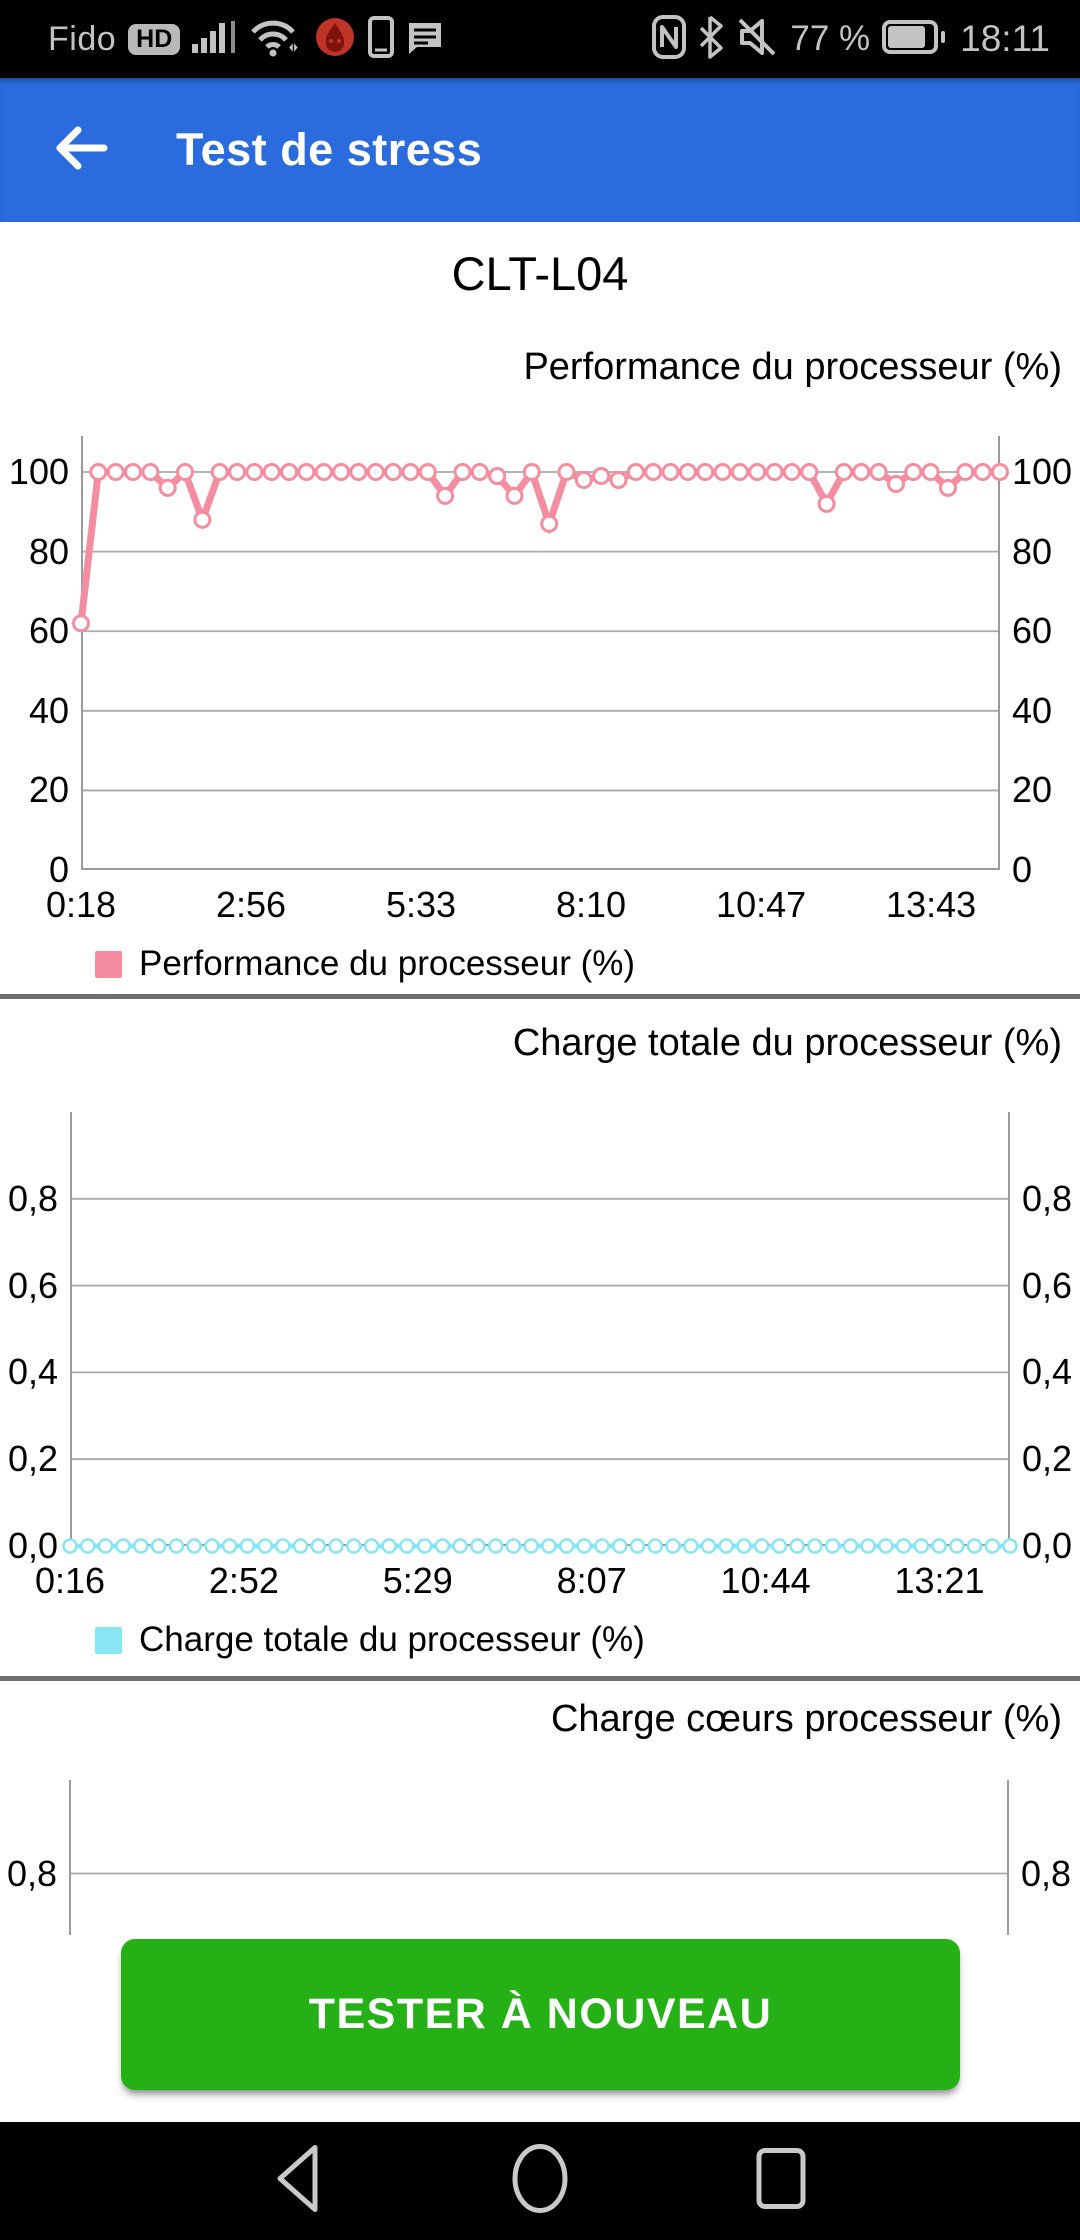  I want to click on x-tick-label: 0:16, so click(70, 1580).